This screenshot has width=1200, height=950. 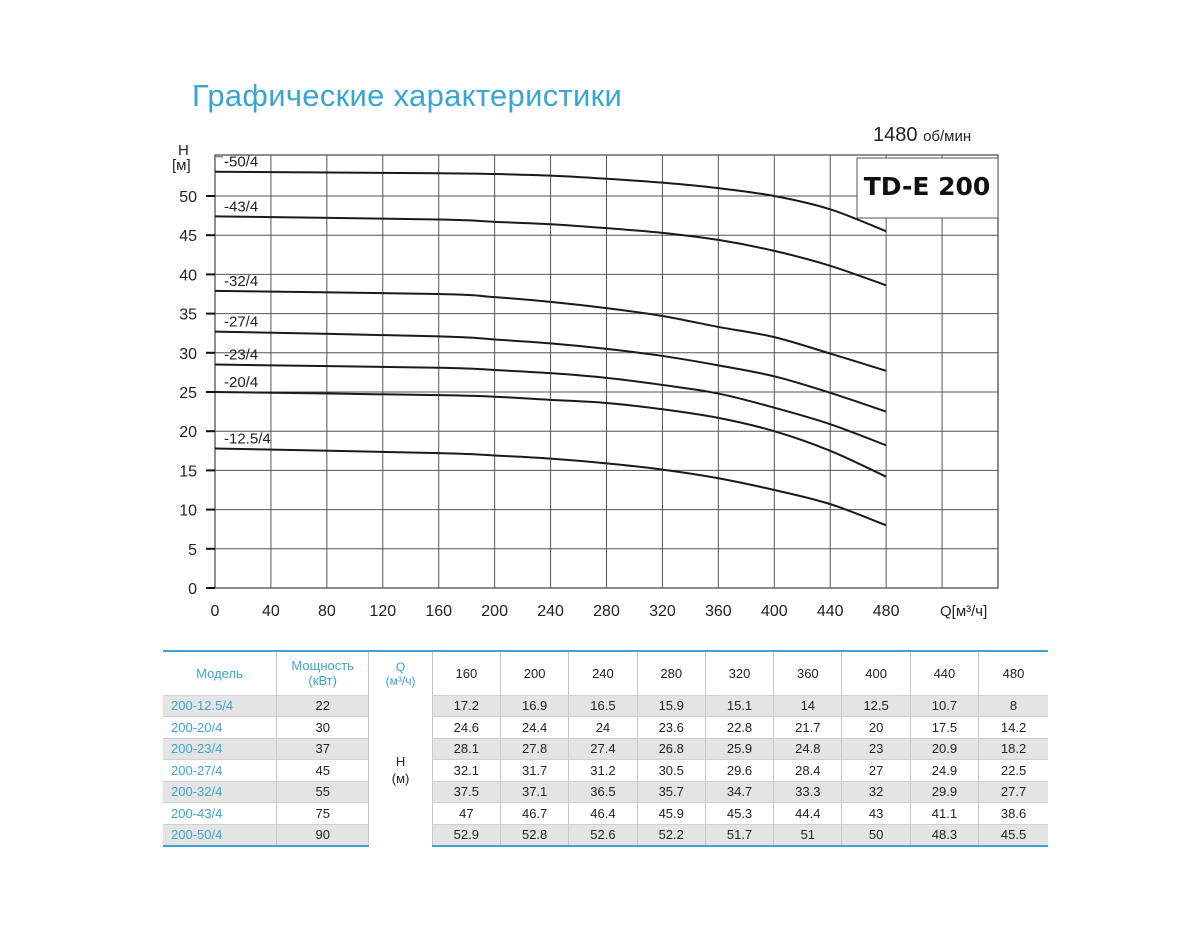 I want to click on cell-power: 37, so click(x=322, y=748).